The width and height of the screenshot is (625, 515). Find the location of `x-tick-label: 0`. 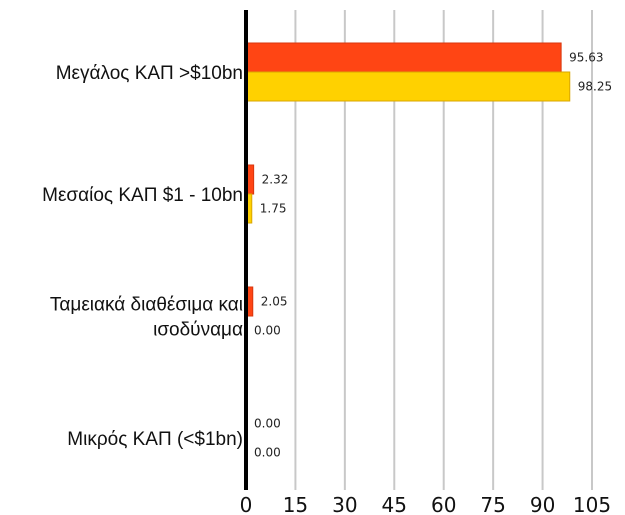

x-tick-label: 0 is located at coordinates (246, 504).